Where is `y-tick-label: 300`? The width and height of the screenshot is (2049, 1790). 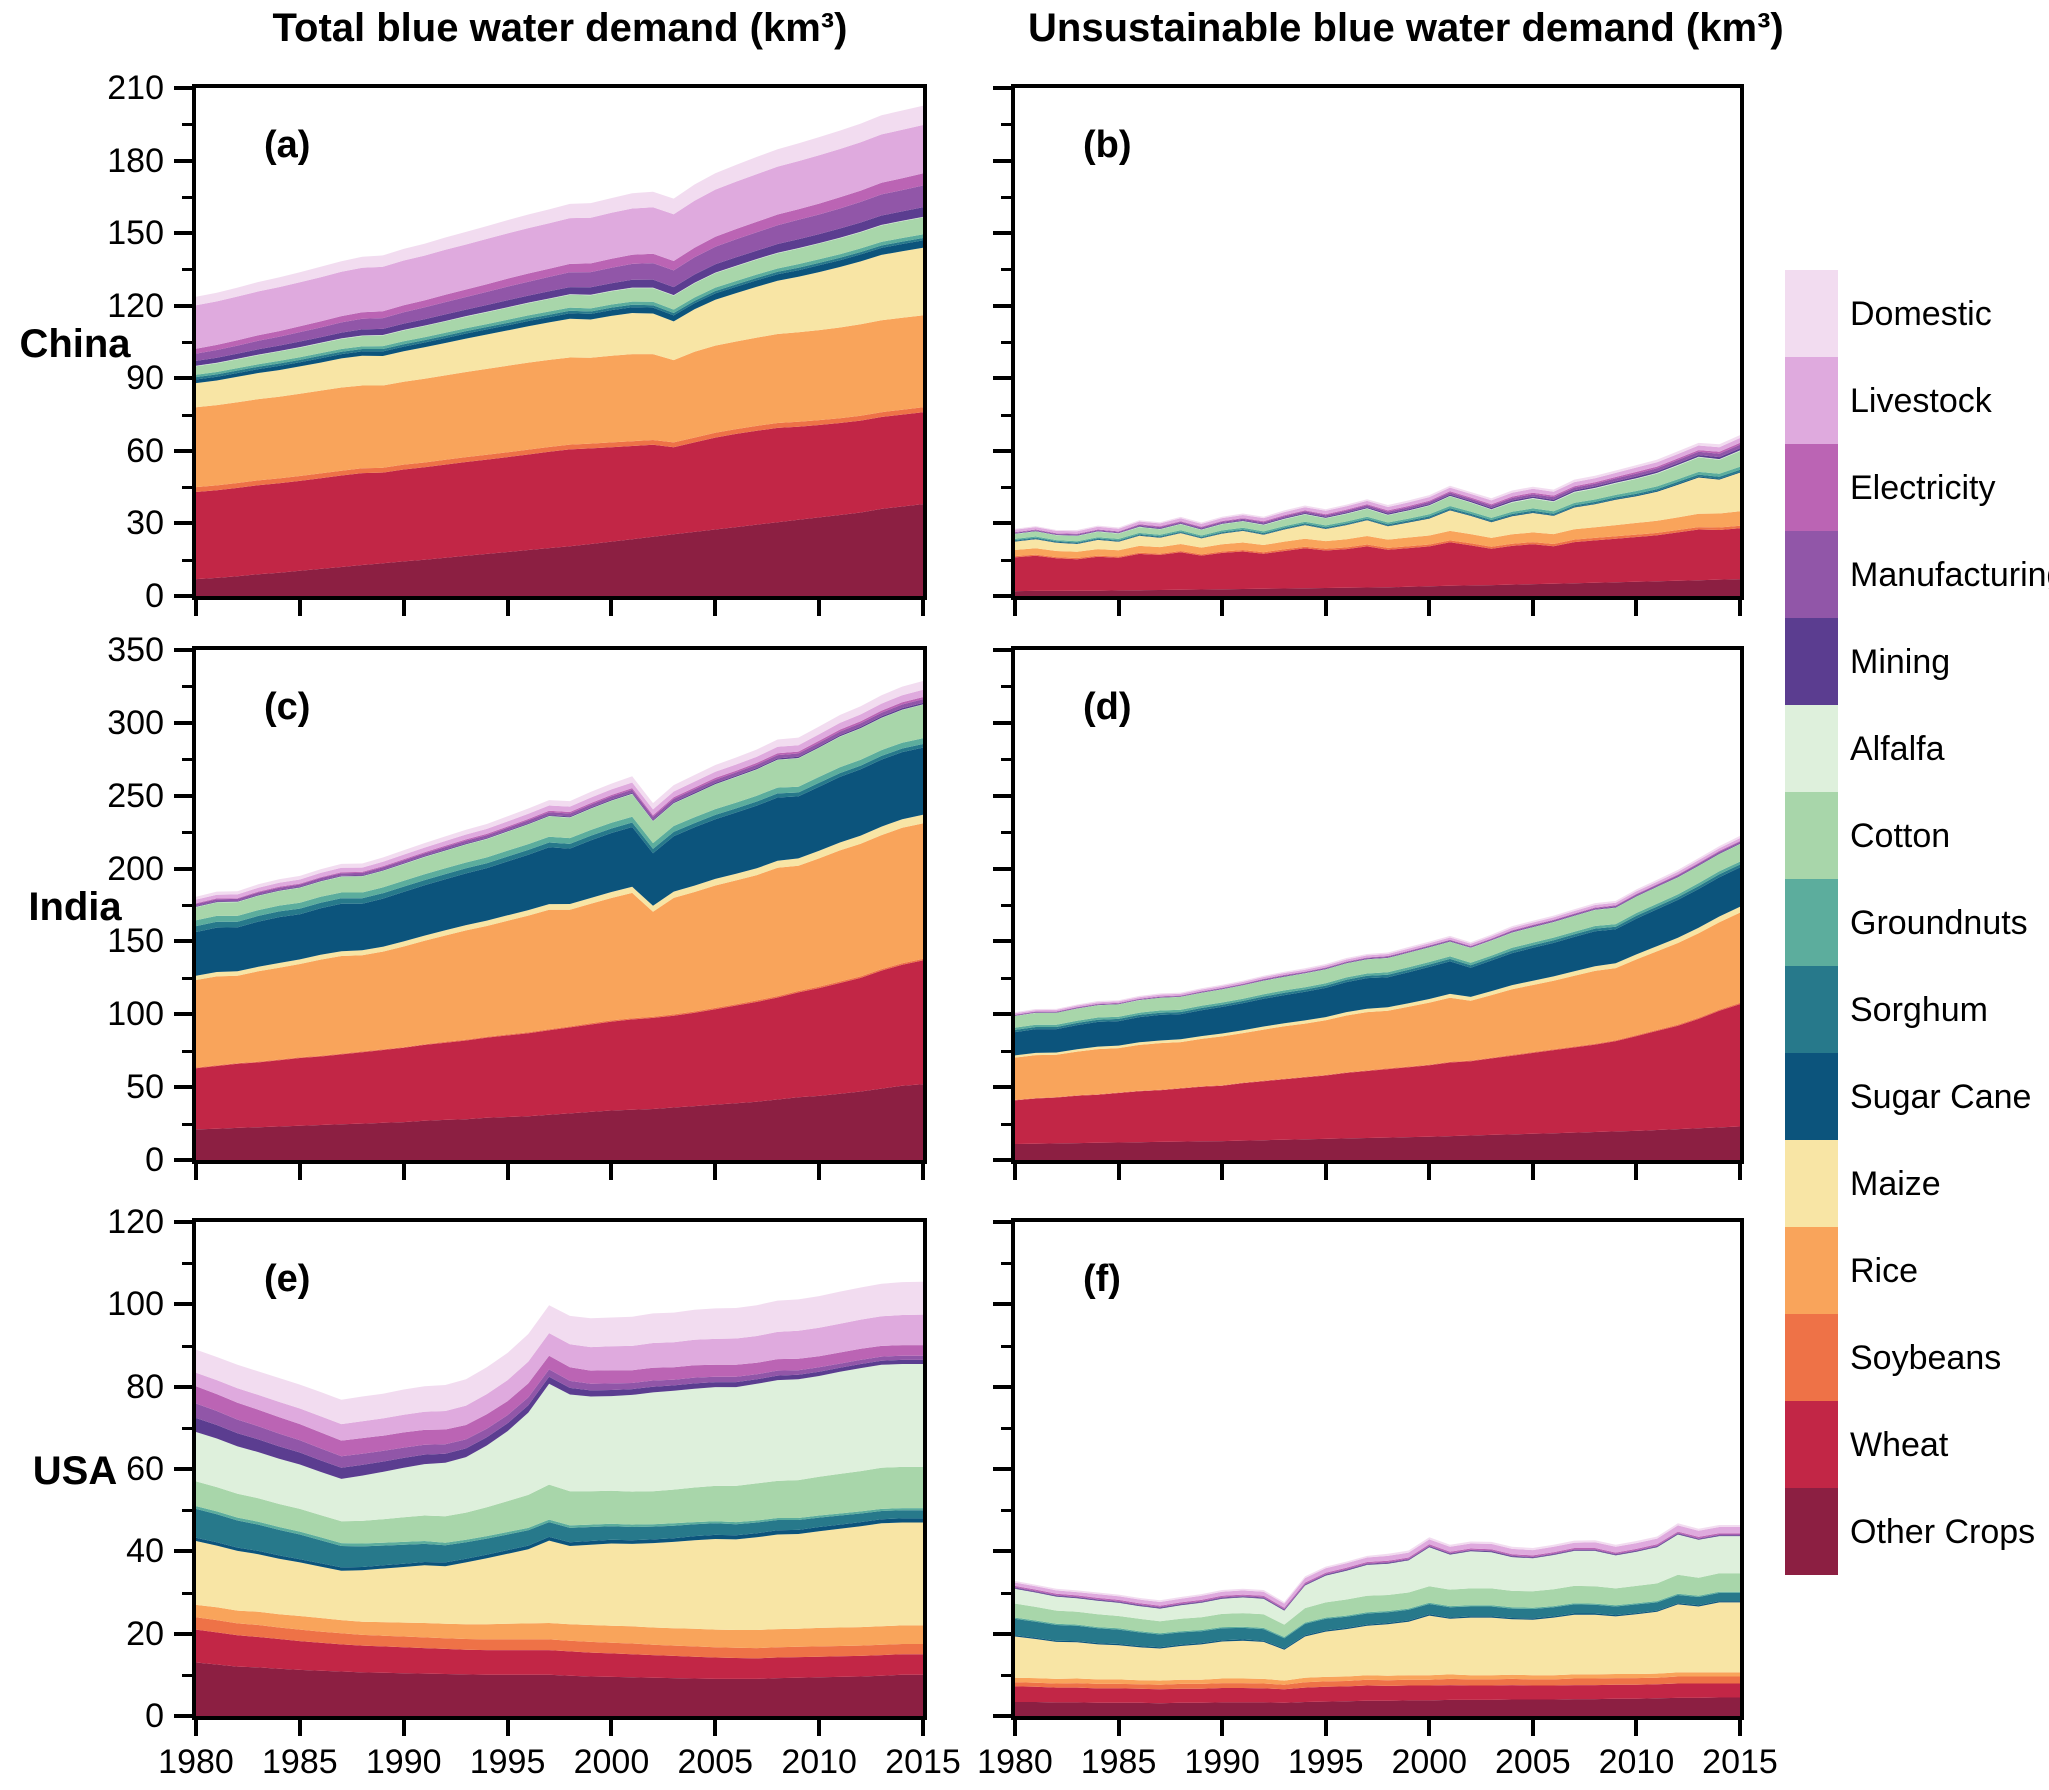
y-tick-label: 300 is located at coordinates (135, 722).